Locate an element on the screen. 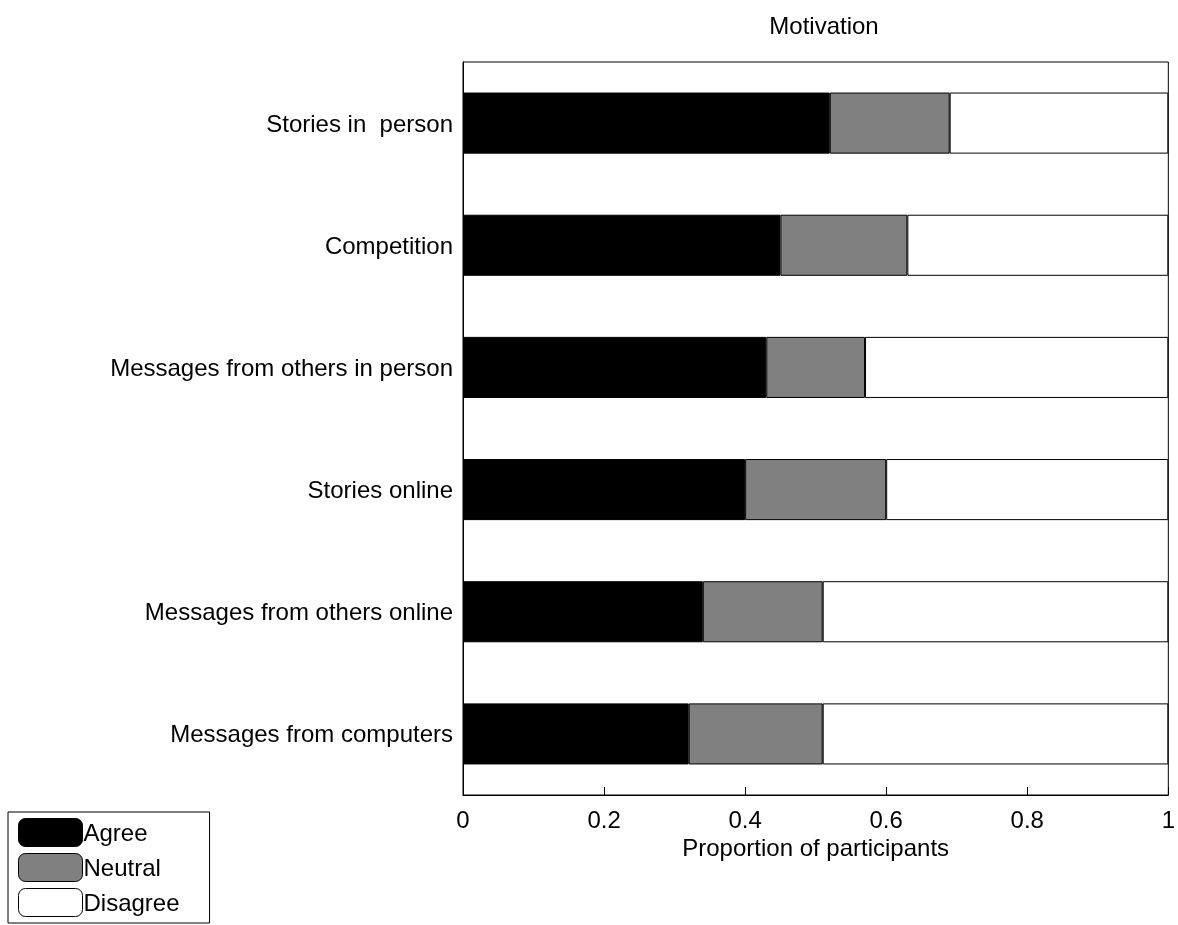  y-tick-label: Messages from others online is located at coordinates (298, 612).